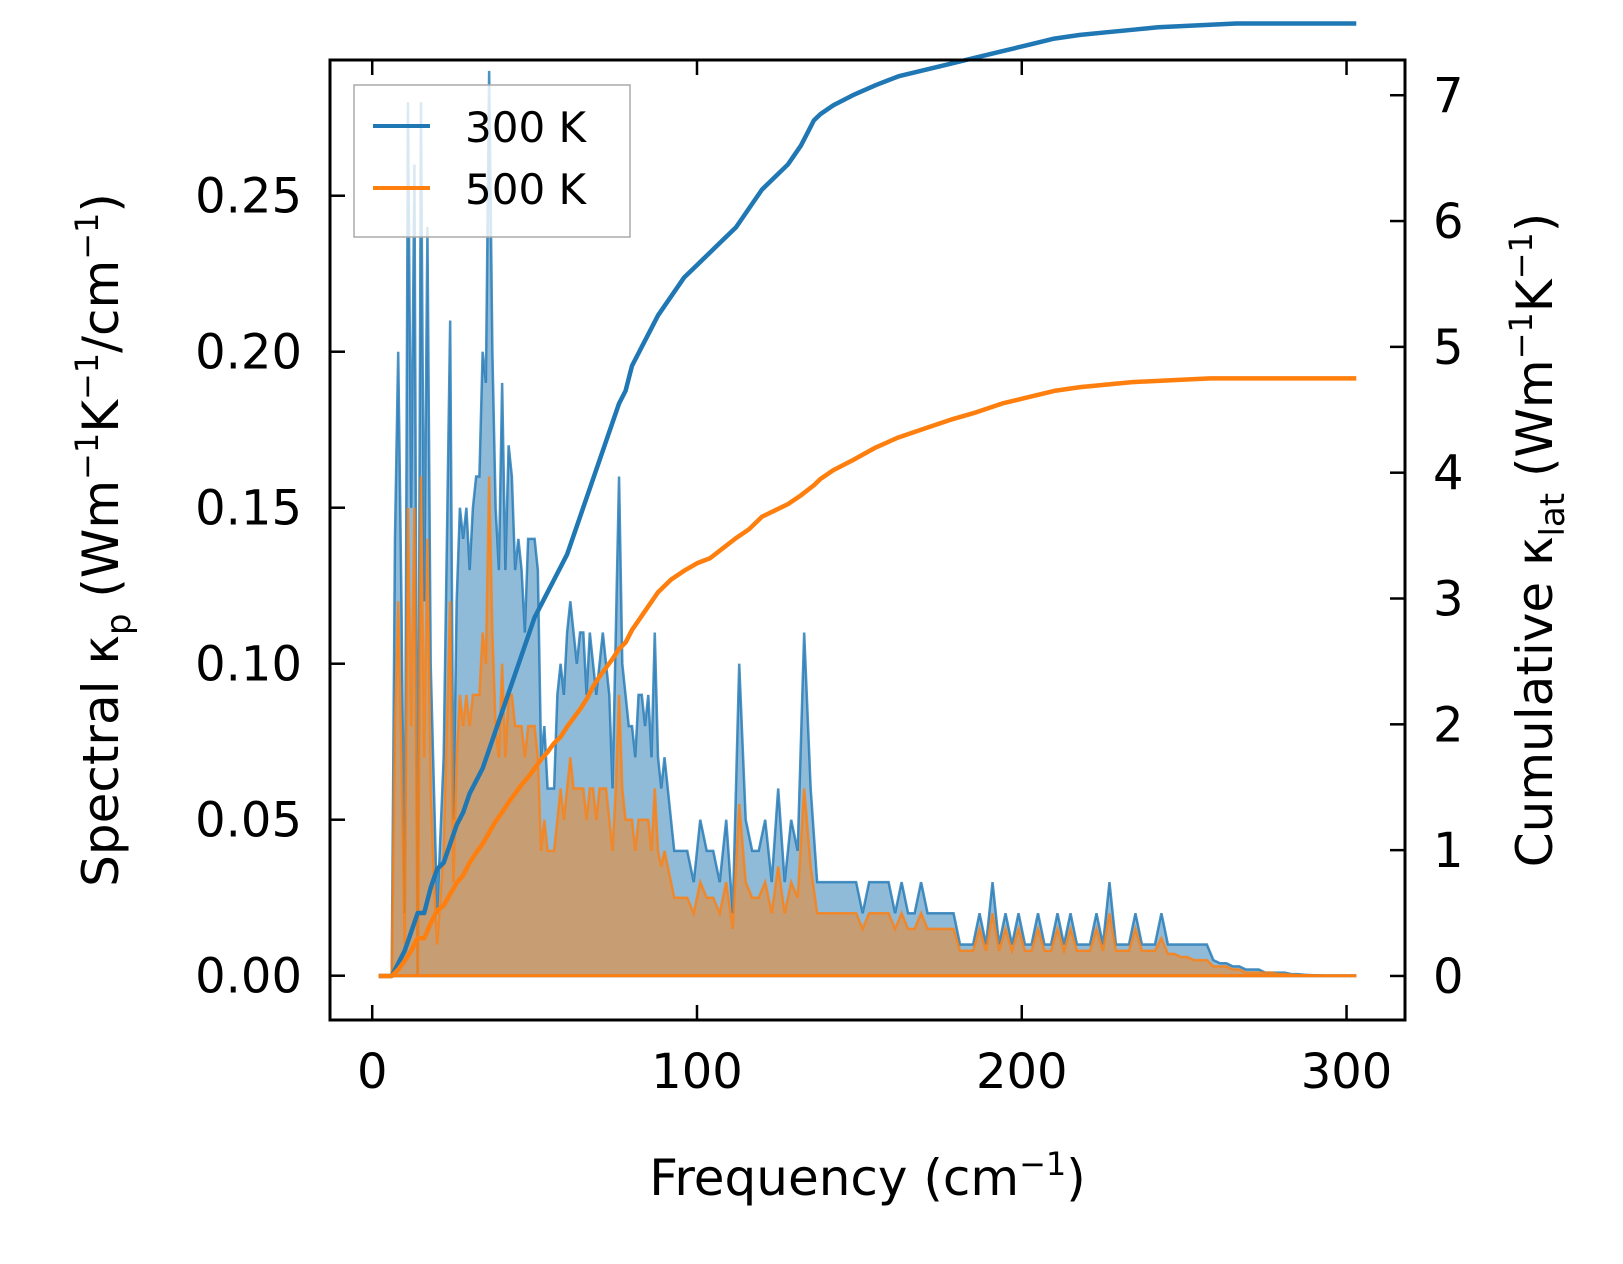 The height and width of the screenshot is (1264, 1623). I want to click on legend-label-500k: 500 K, so click(526, 189).